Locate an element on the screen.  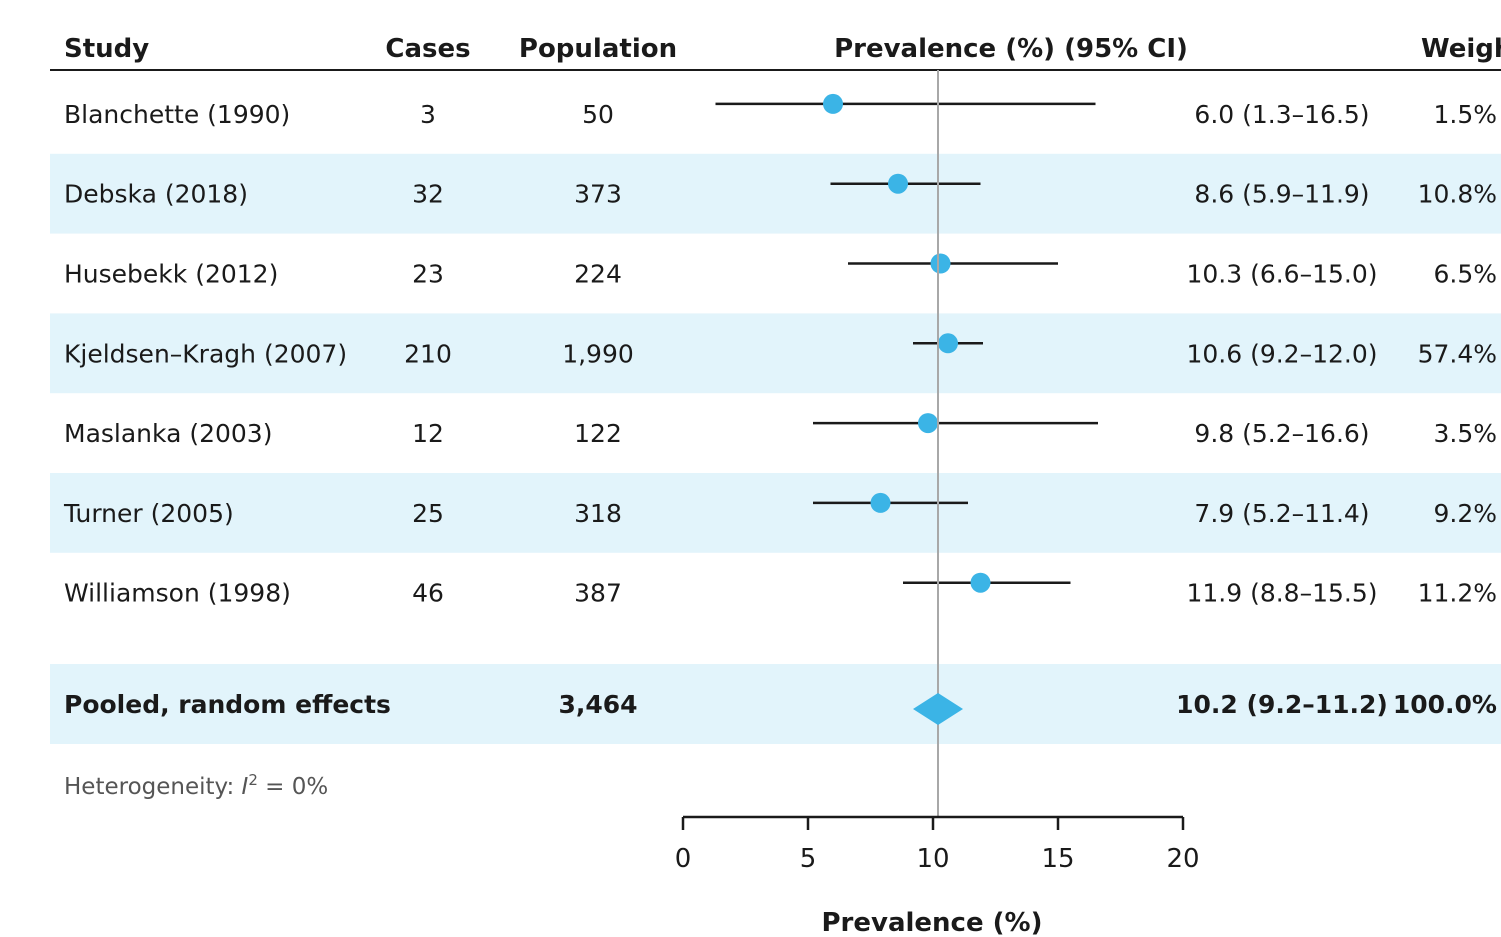
ci-label: 10.3 (6.6–15.0) is located at coordinates (1281, 274).